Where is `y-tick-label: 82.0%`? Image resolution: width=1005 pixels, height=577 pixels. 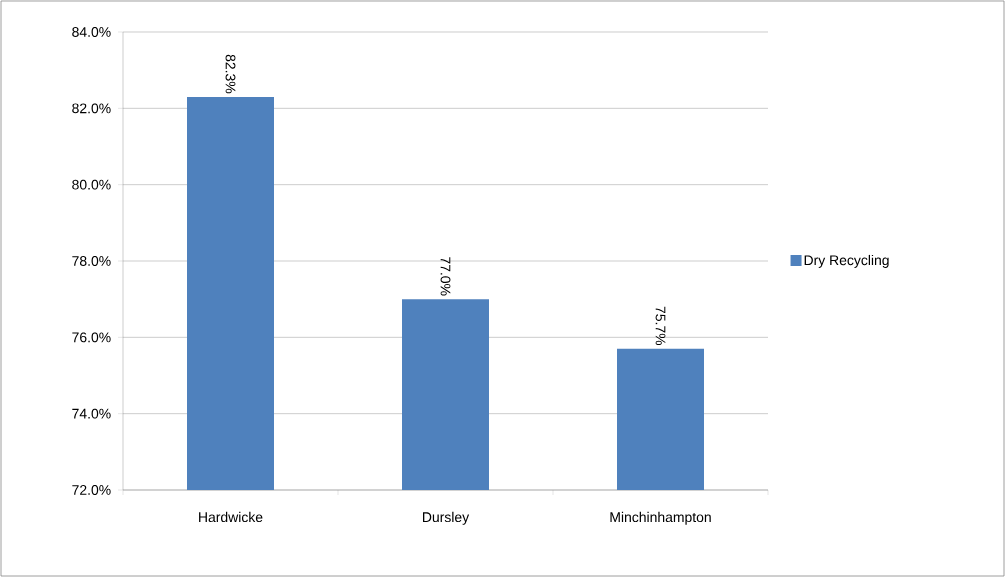
y-tick-label: 82.0% is located at coordinates (91, 108).